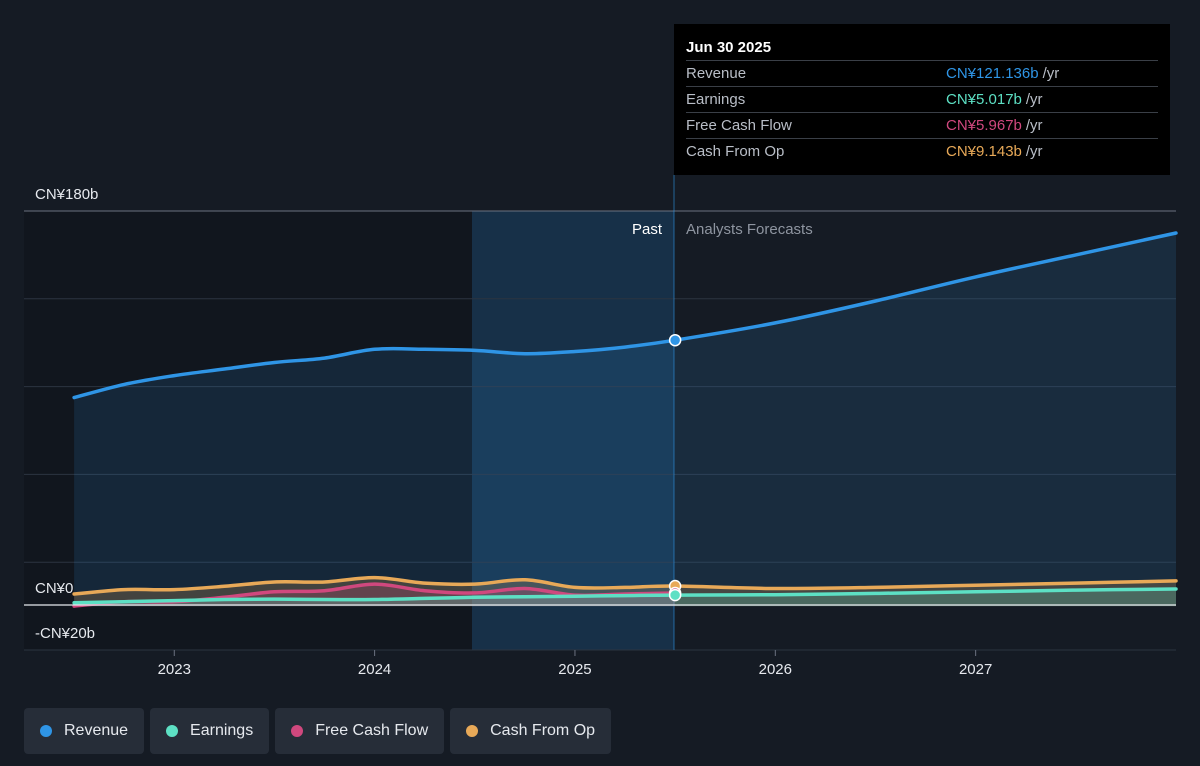 The image size is (1200, 766). What do you see at coordinates (372, 730) in the screenshot?
I see `legend-label: Free Cash Flow` at bounding box center [372, 730].